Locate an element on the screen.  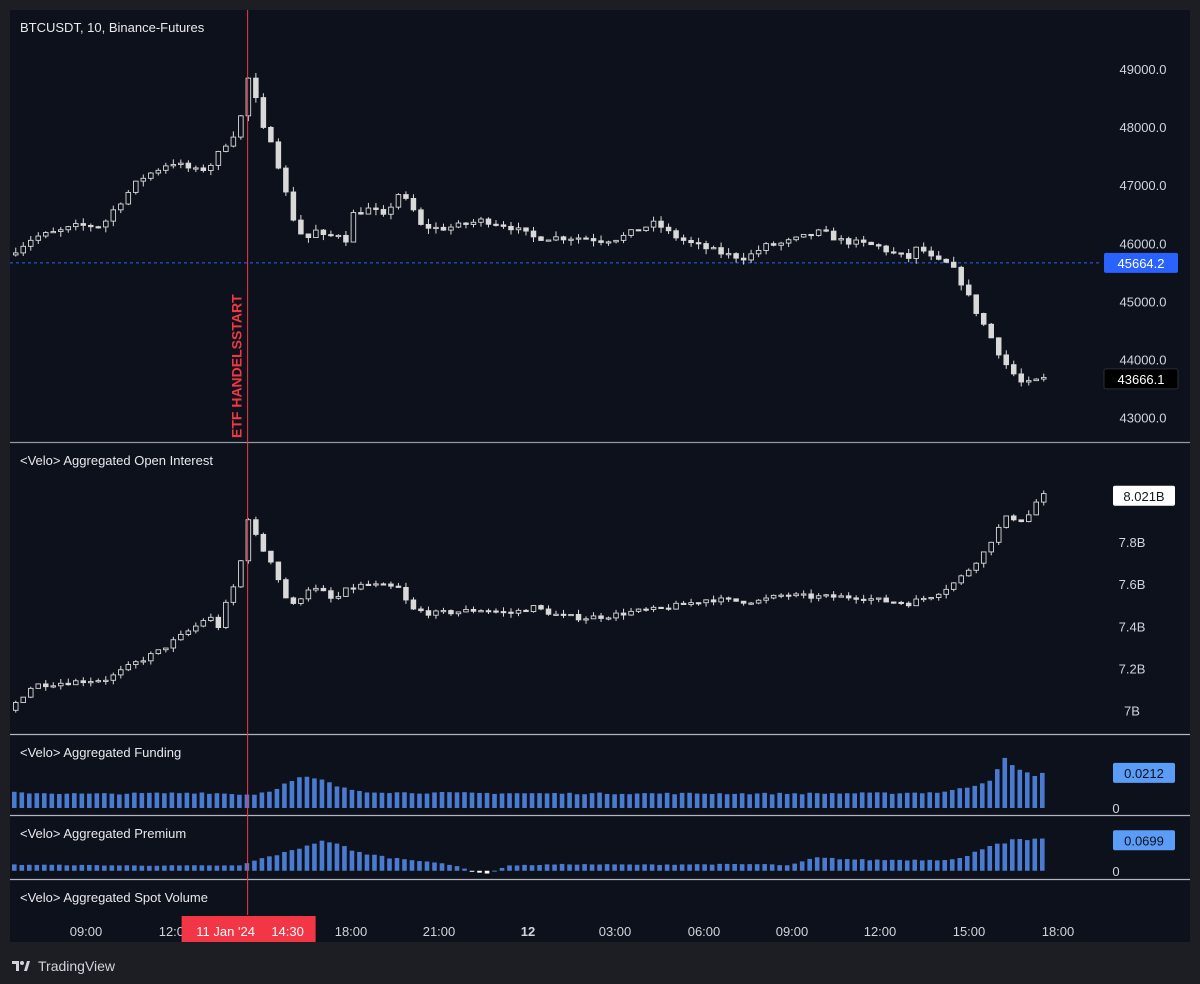
pane-title-open-interest: <Velo> Aggregated Open Interest is located at coordinates (116, 460).